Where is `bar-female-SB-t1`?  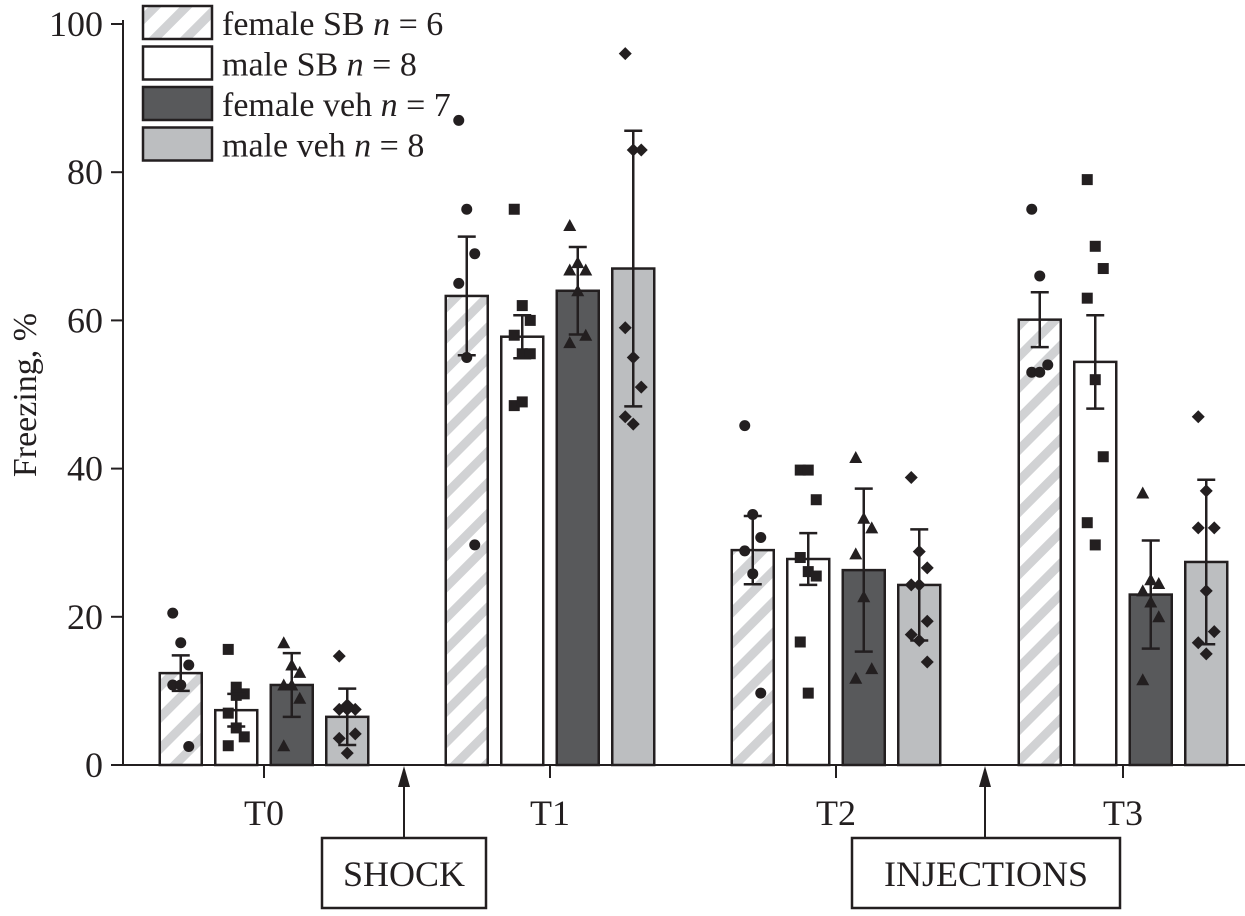
bar-female-SB-t1 is located at coordinates (466, 530).